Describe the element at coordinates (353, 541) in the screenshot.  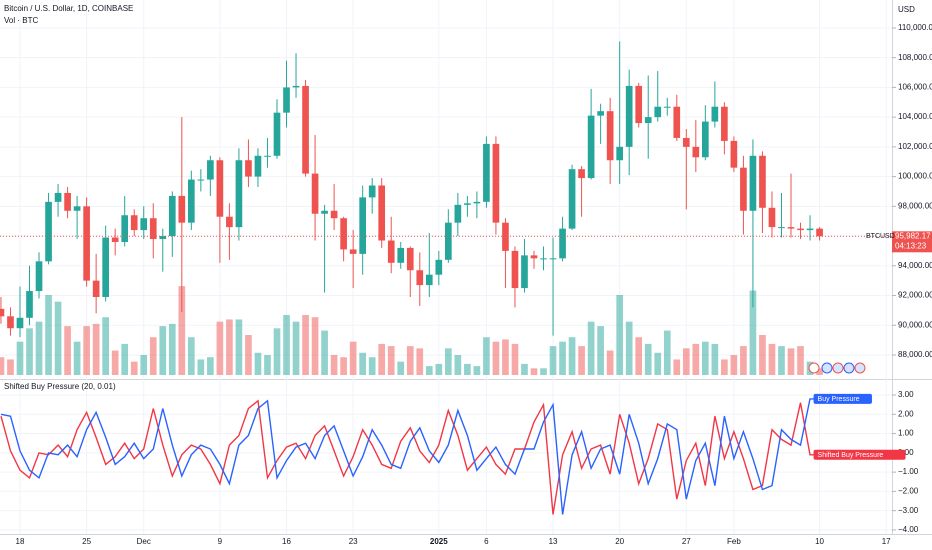
I see `x-tick-label: 23` at that location.